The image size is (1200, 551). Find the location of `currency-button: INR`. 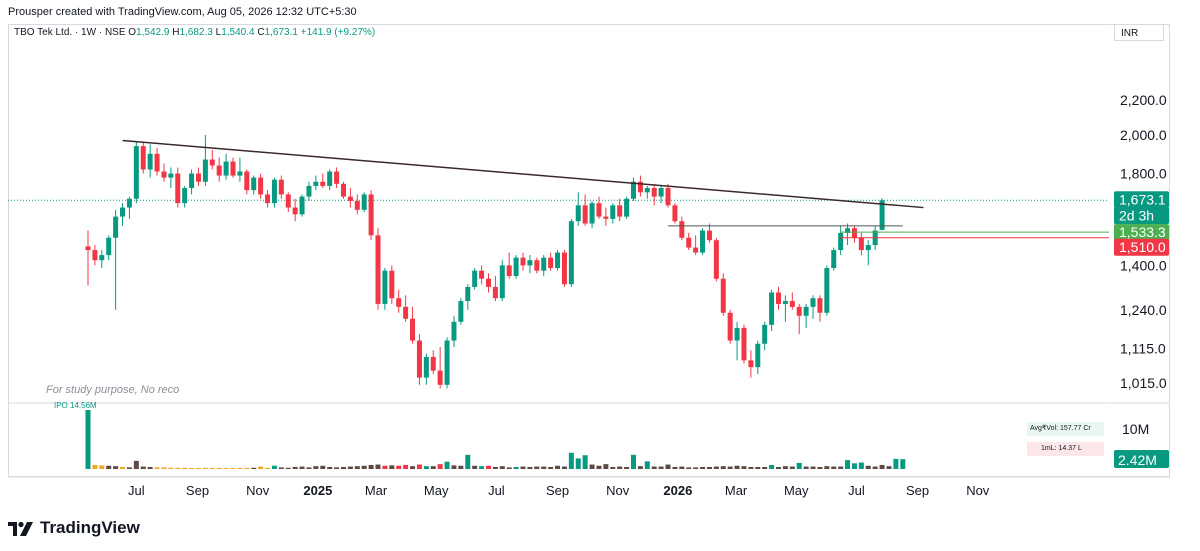

currency-button: INR is located at coordinates (1139, 32).